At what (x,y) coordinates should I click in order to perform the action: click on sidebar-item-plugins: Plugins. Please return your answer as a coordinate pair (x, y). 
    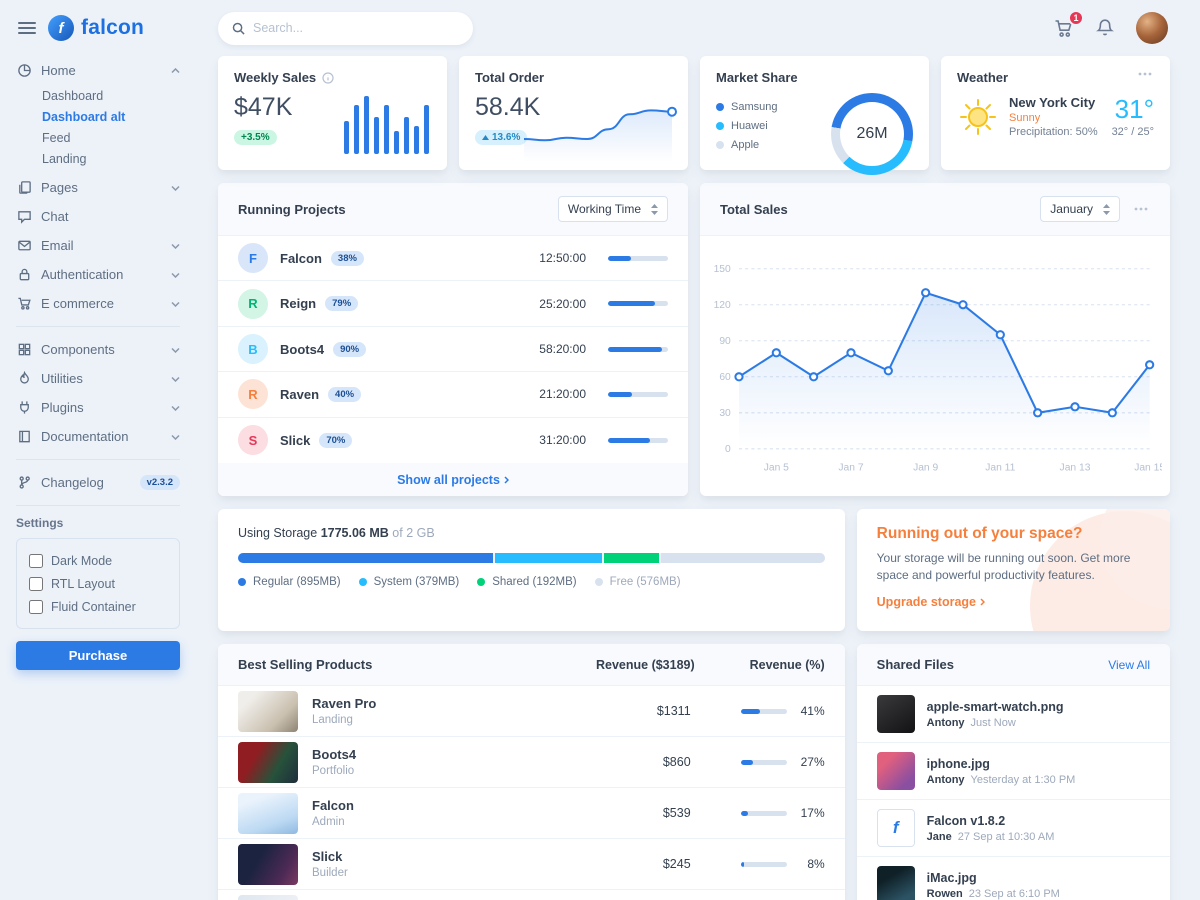
    Looking at the image, I should click on (98, 407).